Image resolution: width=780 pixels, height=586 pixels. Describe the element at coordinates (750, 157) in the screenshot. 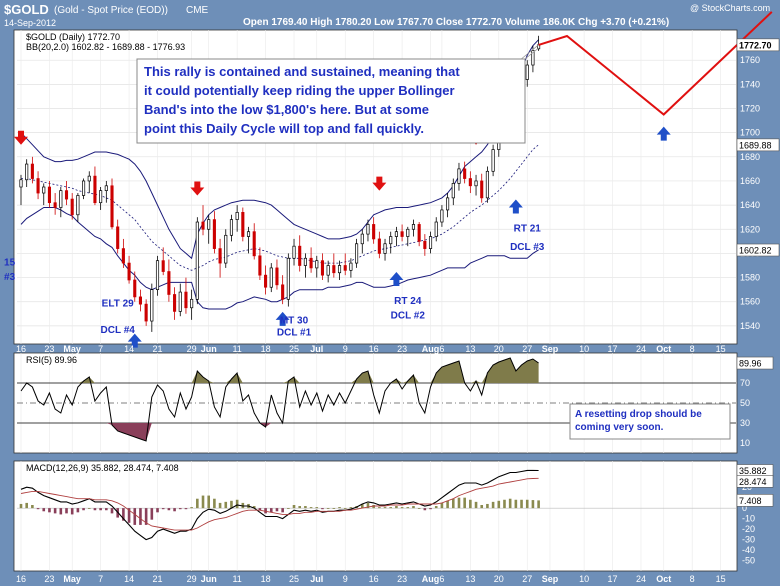

I see `price-tick-label: 1680` at that location.